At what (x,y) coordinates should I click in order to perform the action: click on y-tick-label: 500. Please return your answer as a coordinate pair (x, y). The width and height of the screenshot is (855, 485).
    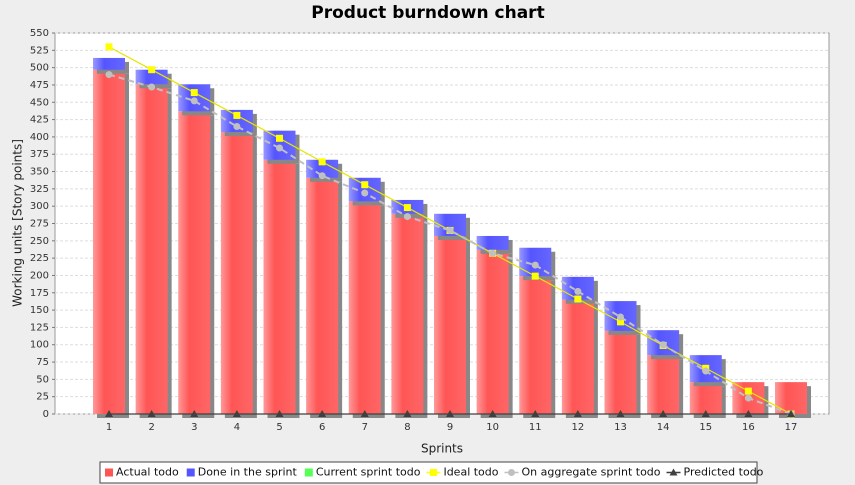
    Looking at the image, I should click on (39, 68).